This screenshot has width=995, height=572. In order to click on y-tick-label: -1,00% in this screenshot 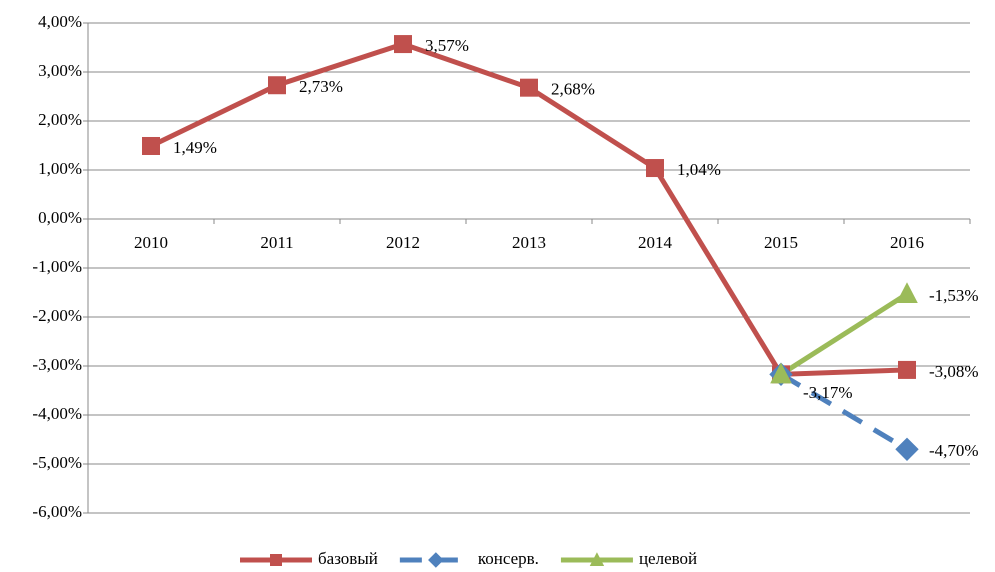, I will do `click(57, 266)`.